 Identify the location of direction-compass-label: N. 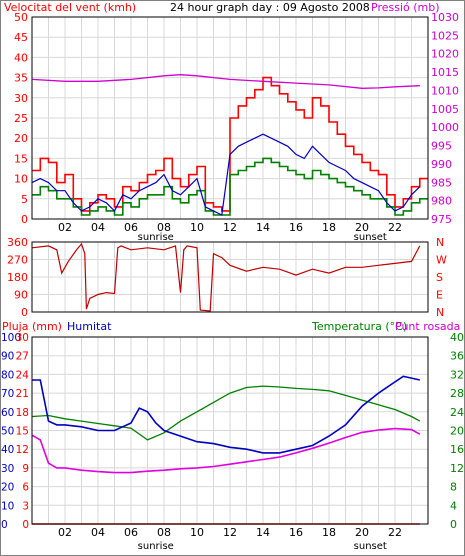
(440, 242).